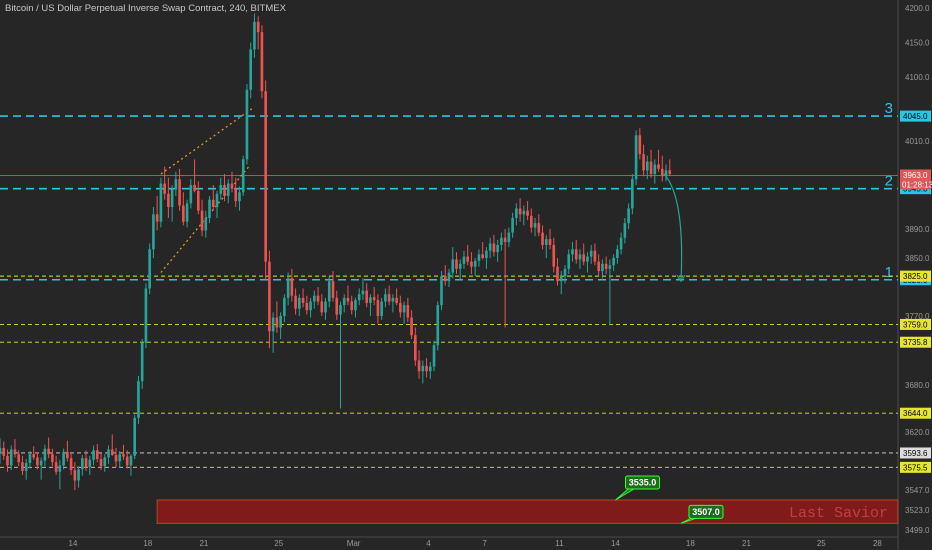 This screenshot has height=550, width=932. I want to click on x-tick-1: 18, so click(147, 543).